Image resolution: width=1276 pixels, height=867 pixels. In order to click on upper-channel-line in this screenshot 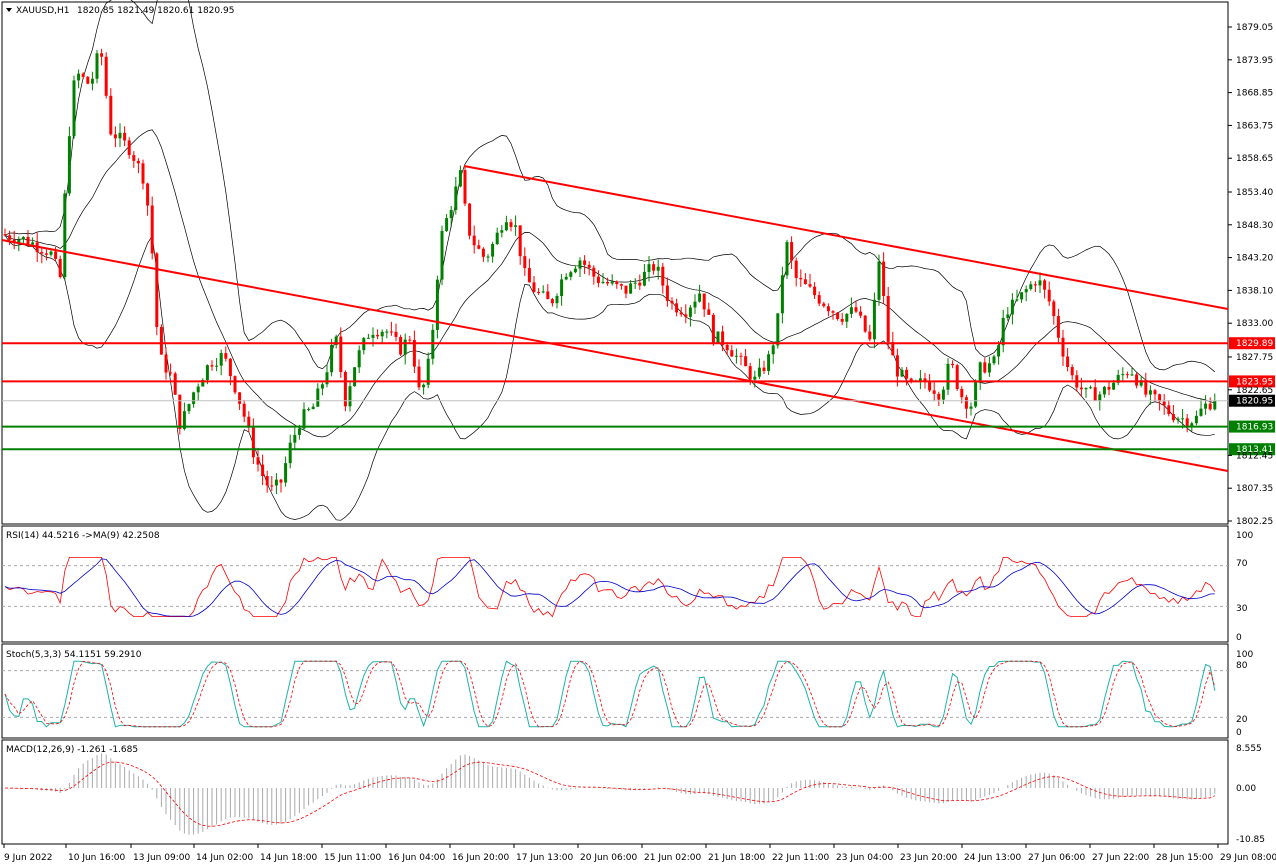, I will do `click(846, 237)`.